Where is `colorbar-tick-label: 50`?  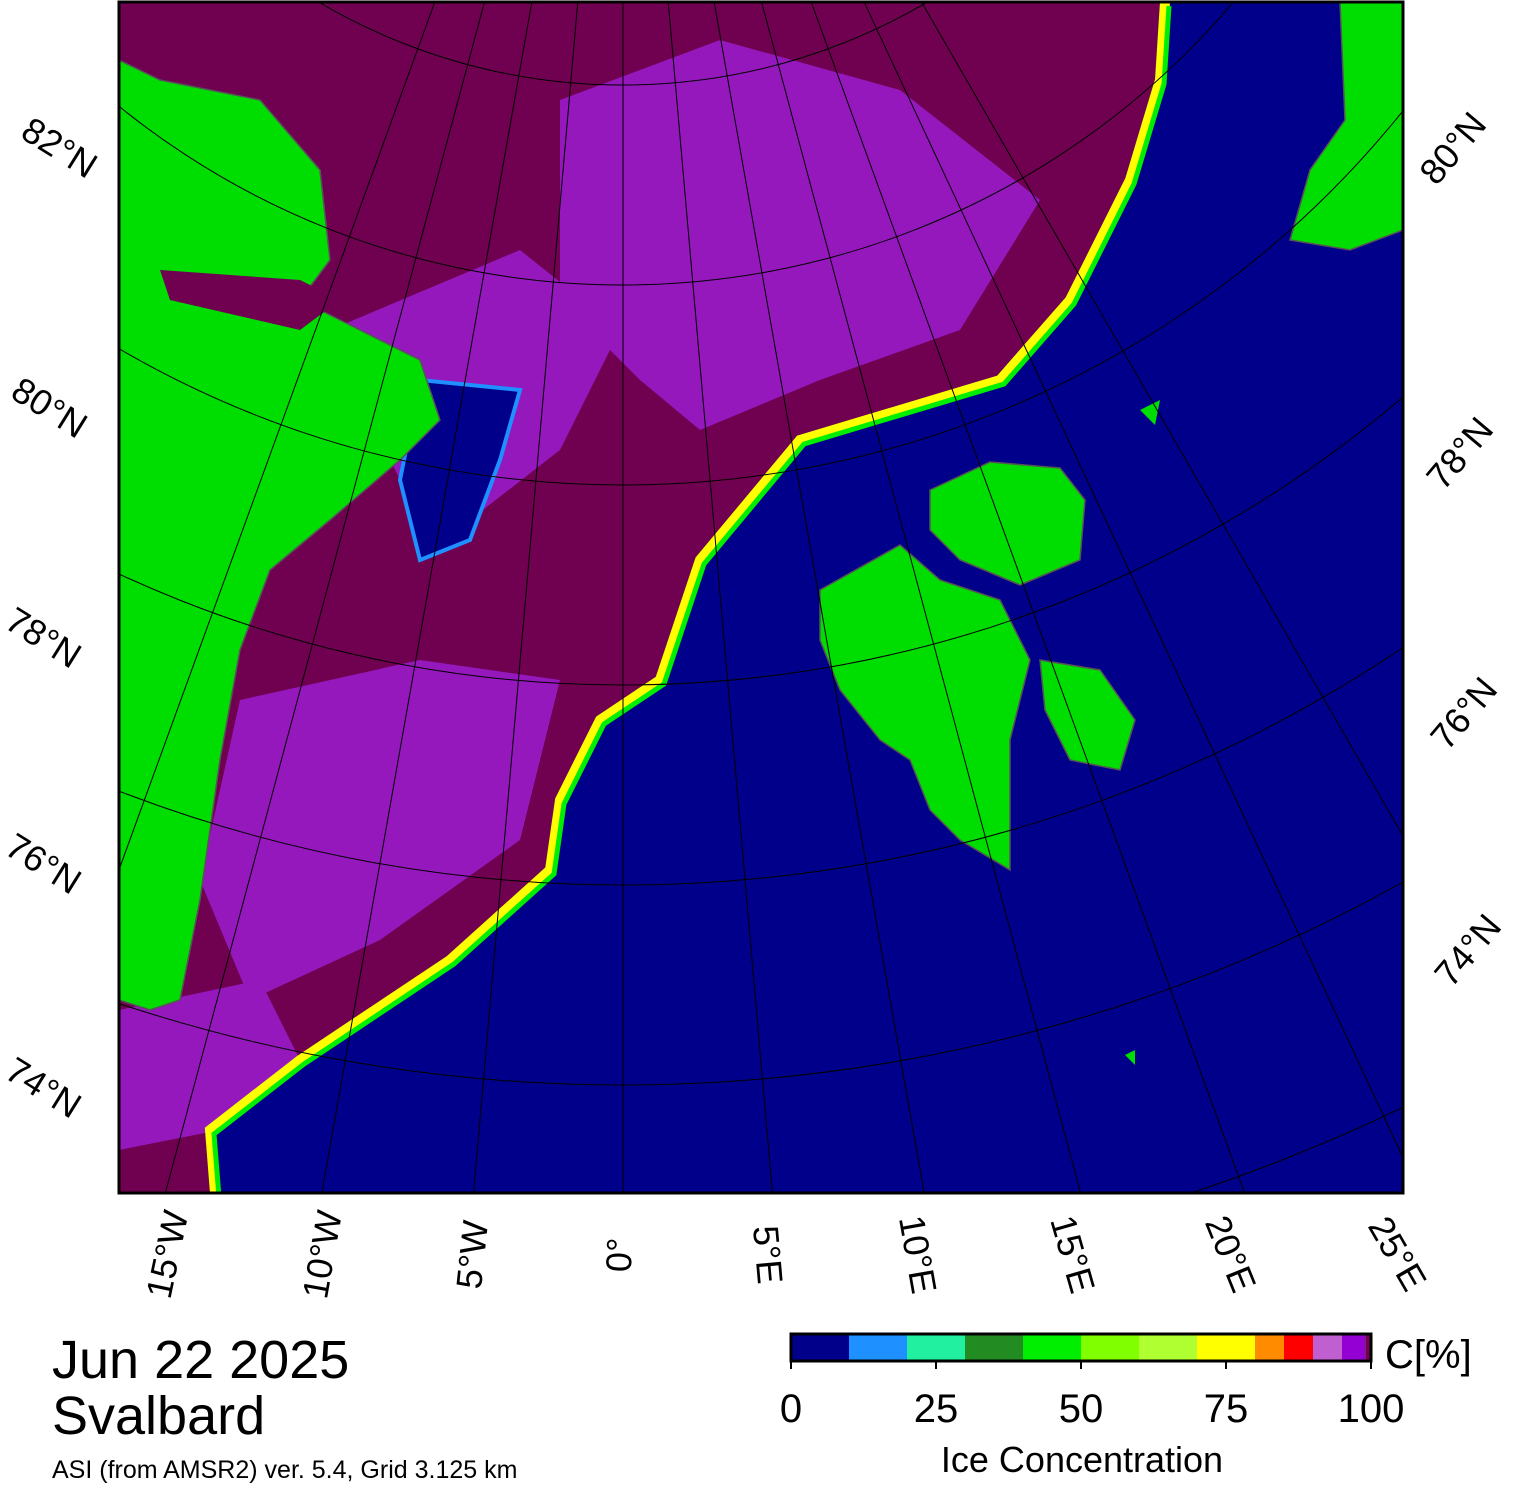
colorbar-tick-label: 50 is located at coordinates (1081, 1409).